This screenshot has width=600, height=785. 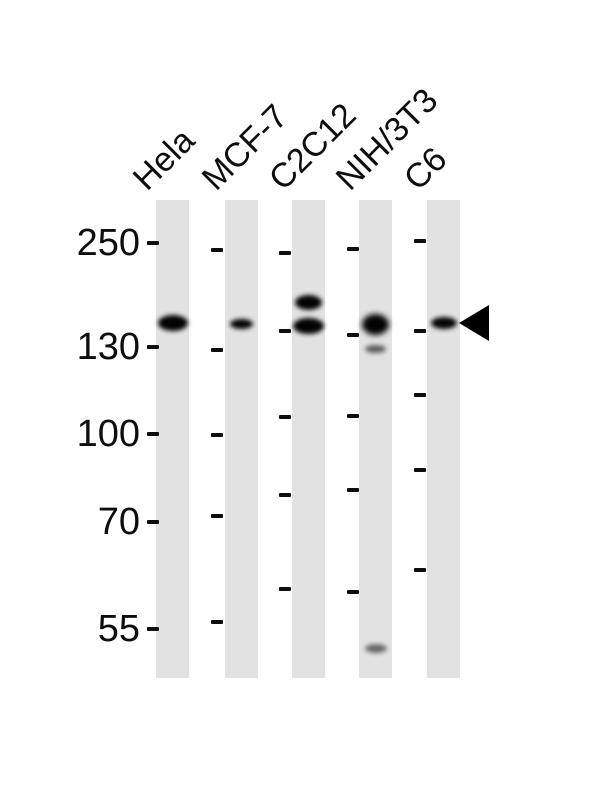 I want to click on marker-weight-label: 130, so click(x=108, y=347).